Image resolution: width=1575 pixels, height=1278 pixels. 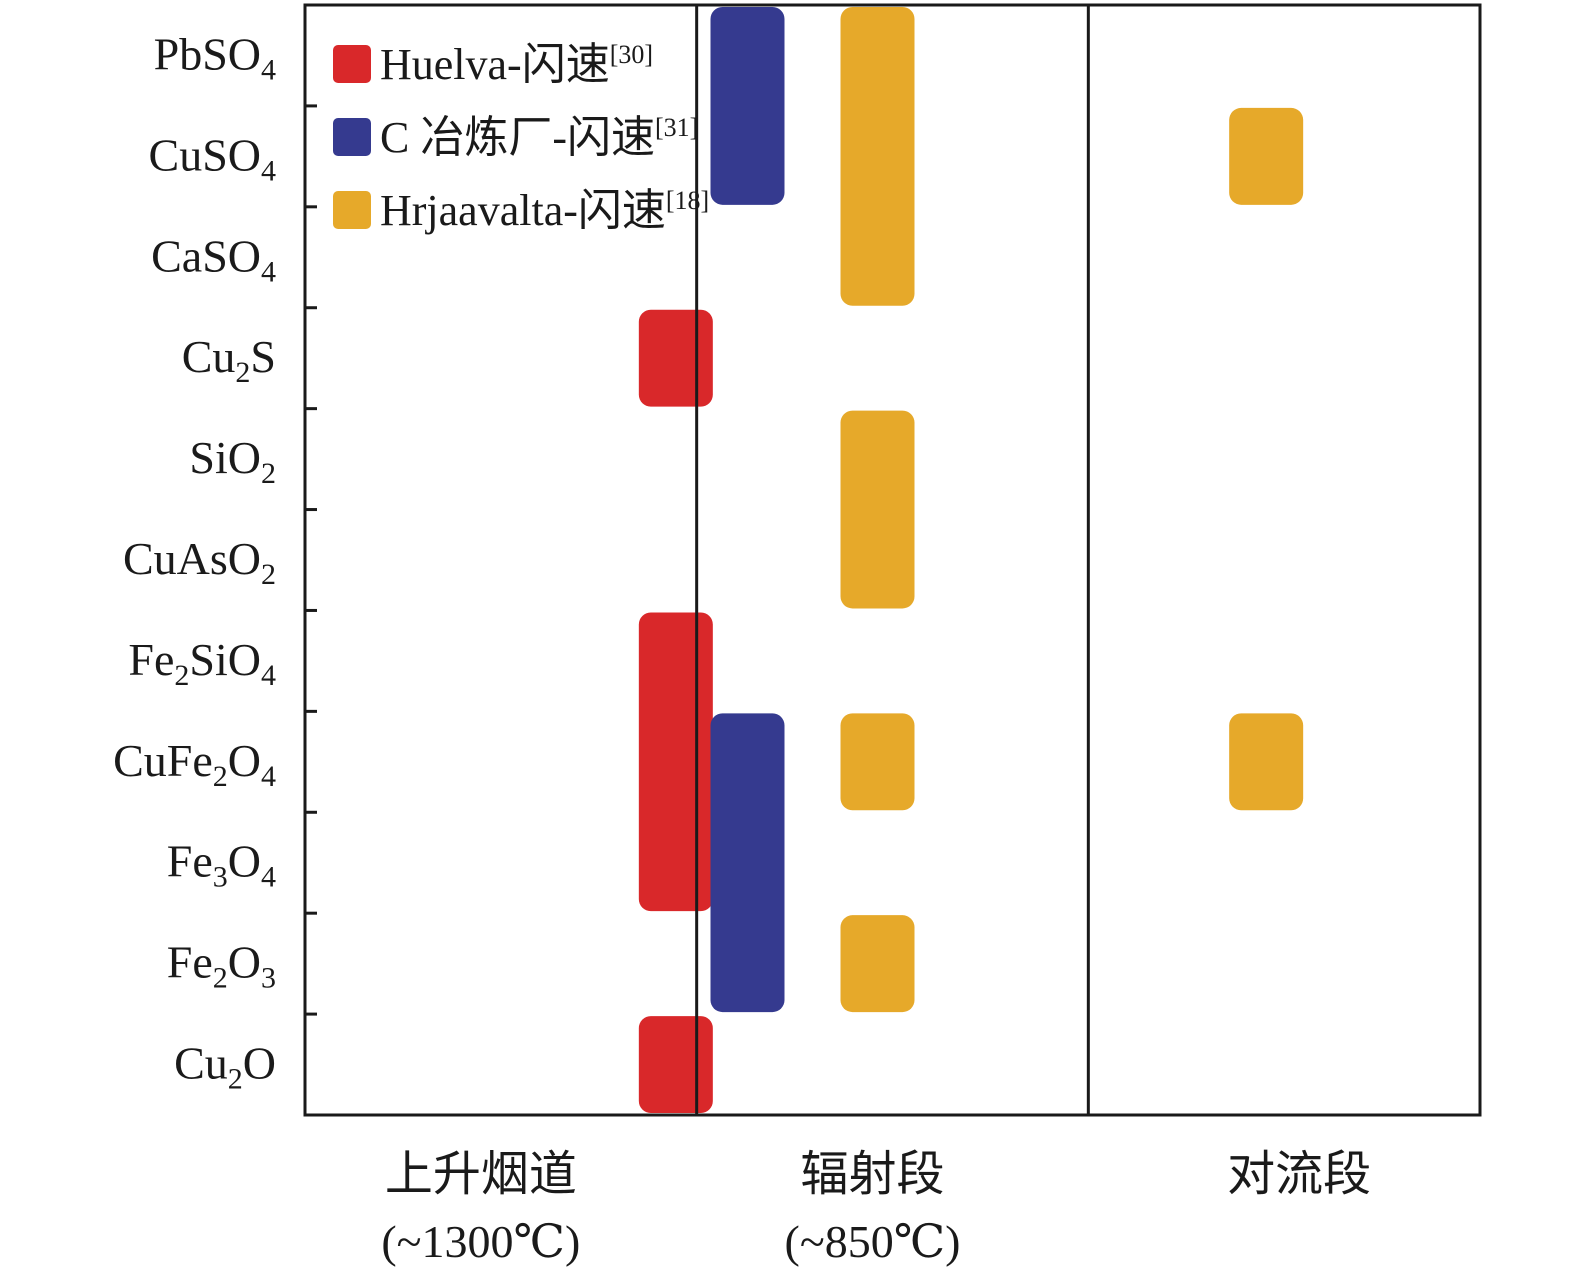 What do you see at coordinates (221, 966) in the screenshot?
I see `y-tick-label-9: Fe2O3` at bounding box center [221, 966].